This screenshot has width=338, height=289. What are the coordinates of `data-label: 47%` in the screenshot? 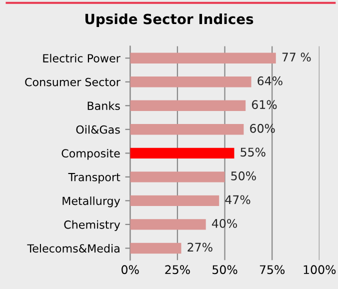 It's located at (237, 199).